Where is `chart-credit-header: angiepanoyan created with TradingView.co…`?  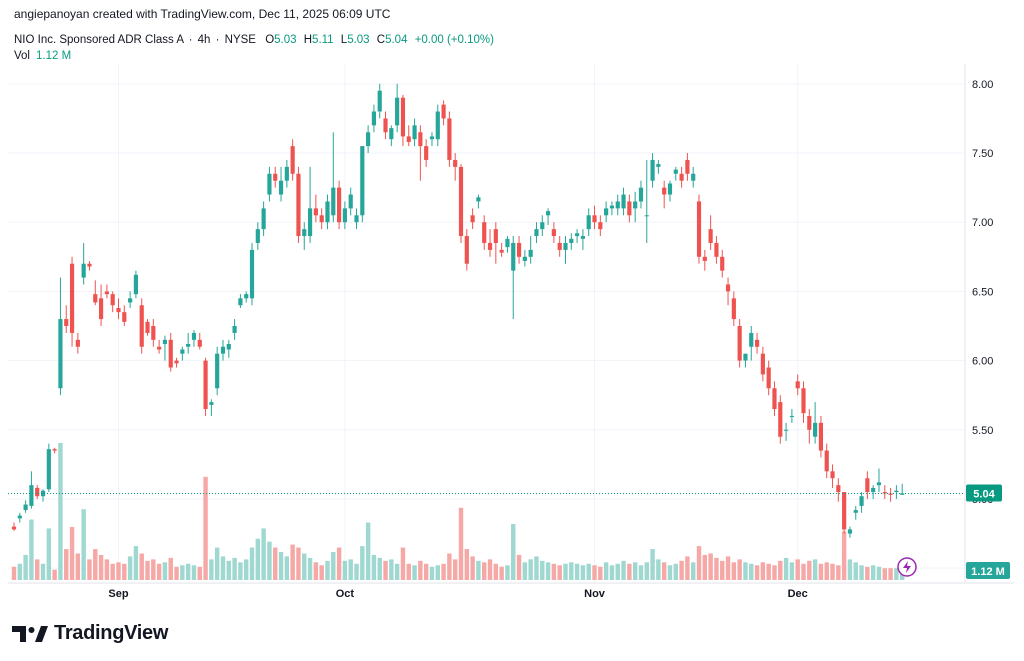 chart-credit-header: angiepanoyan created with TradingView.co… is located at coordinates (202, 14).